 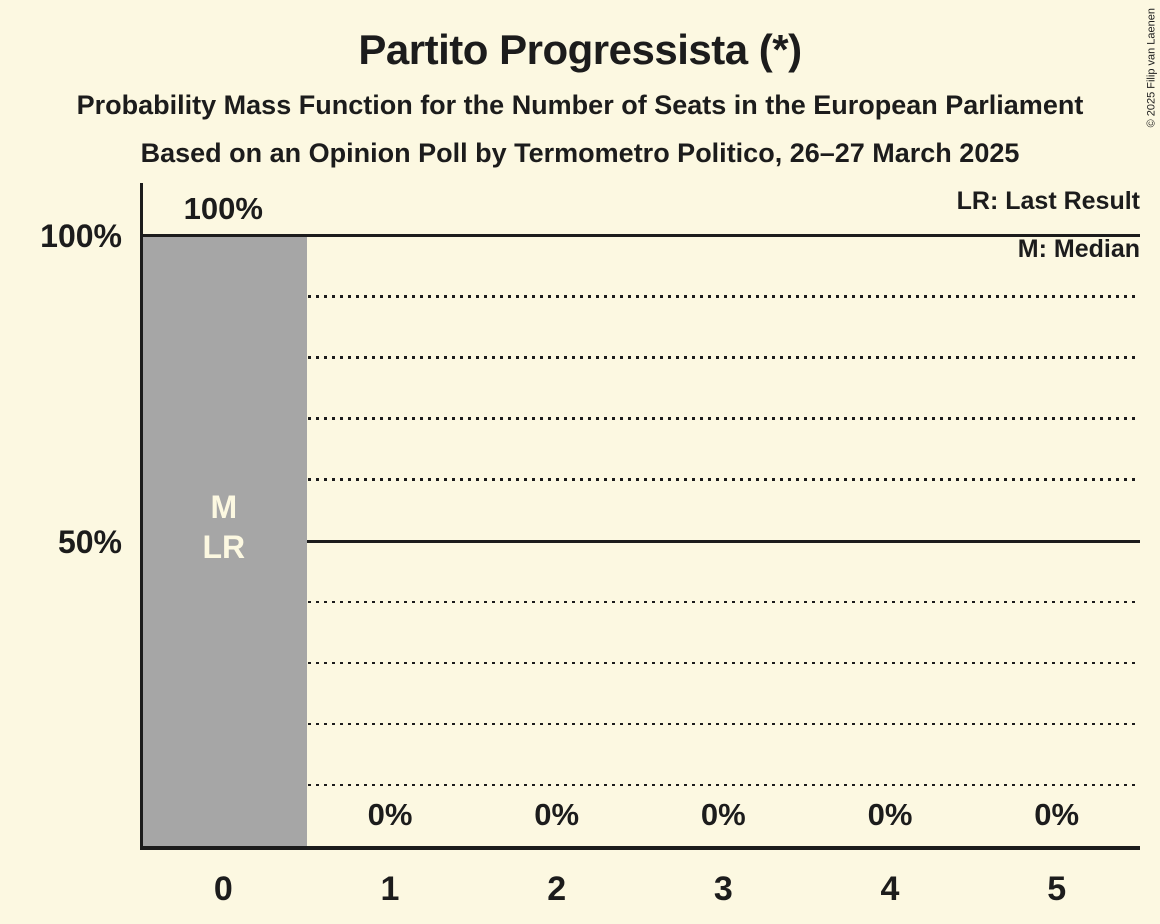 I want to click on x-tick-label-1: 1, so click(x=390, y=889).